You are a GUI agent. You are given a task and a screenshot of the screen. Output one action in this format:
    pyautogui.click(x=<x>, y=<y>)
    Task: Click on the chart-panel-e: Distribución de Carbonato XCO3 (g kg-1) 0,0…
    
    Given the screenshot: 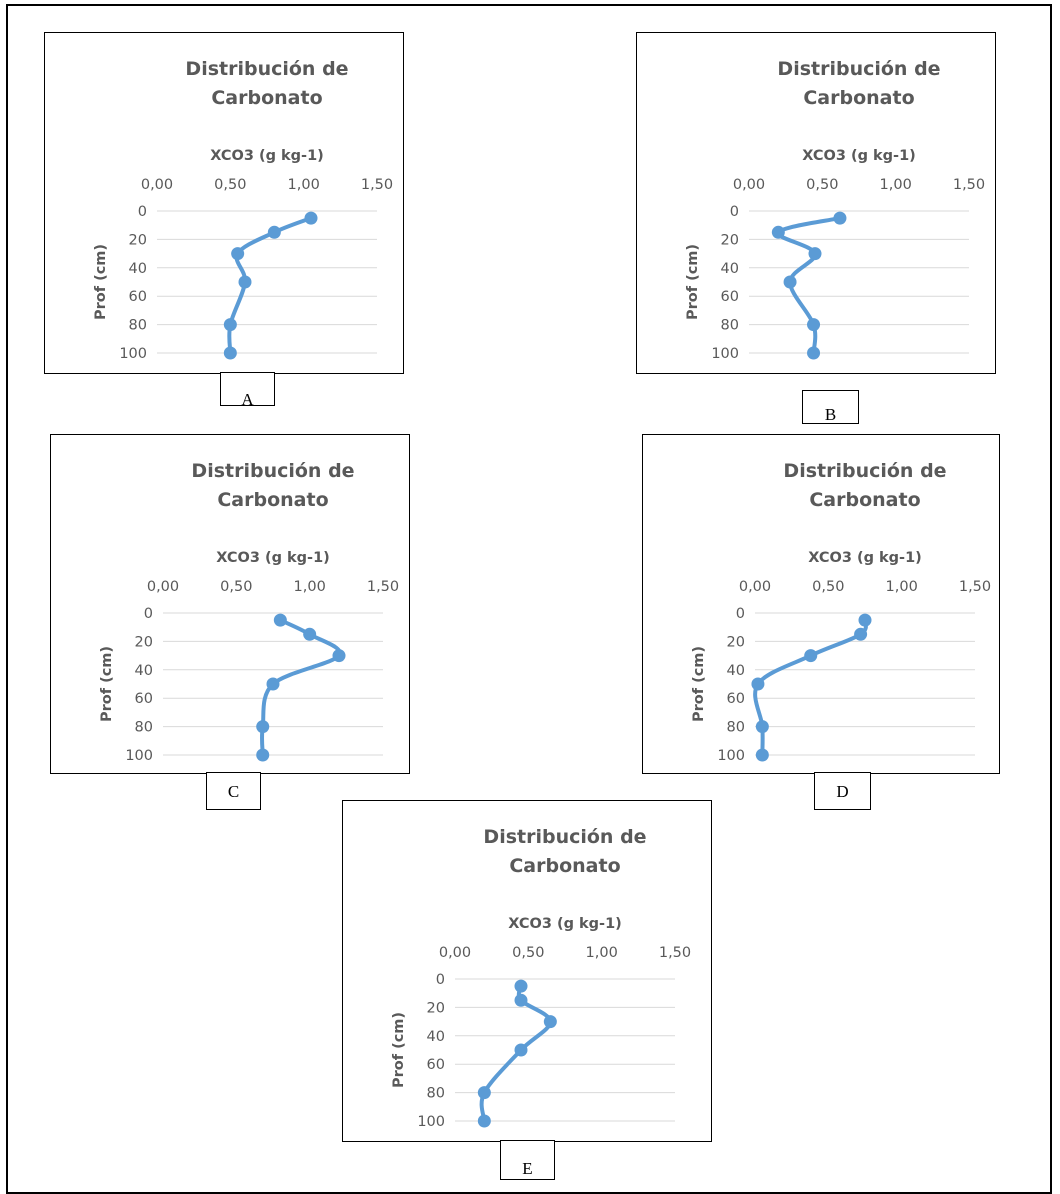 What is the action you would take?
    pyautogui.click(x=527, y=971)
    